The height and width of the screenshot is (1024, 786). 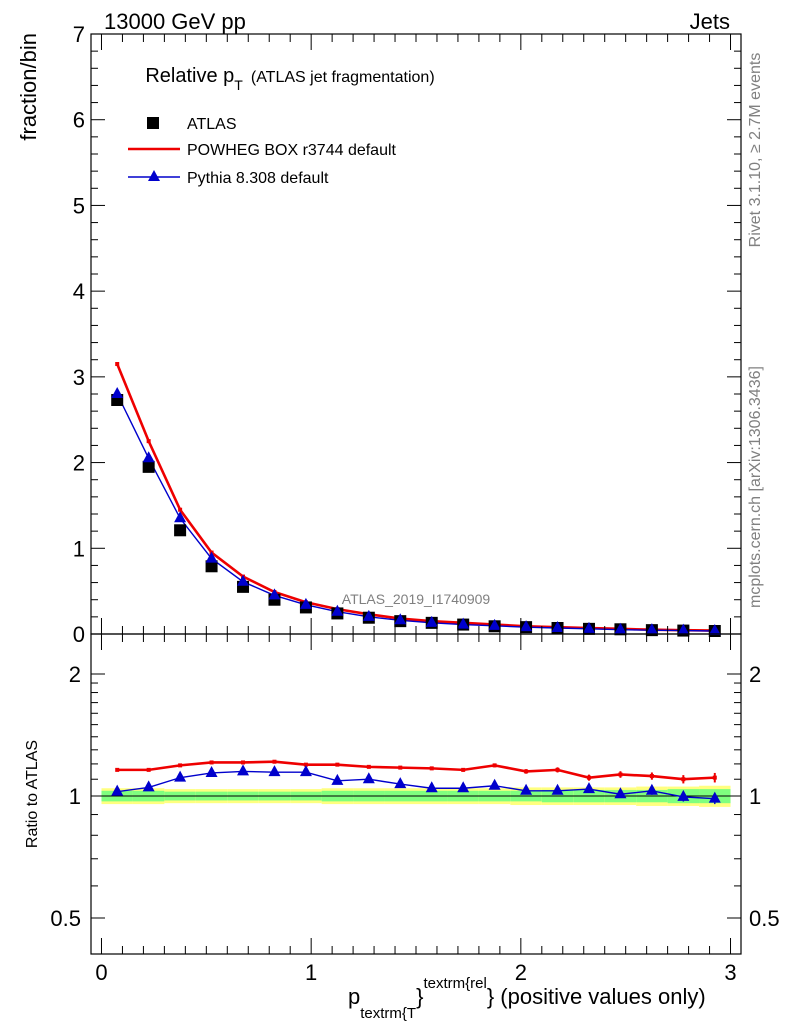 What do you see at coordinates (292, 150) in the screenshot?
I see `legend-powheg-label: POWHEG BOX r3744 default` at bounding box center [292, 150].